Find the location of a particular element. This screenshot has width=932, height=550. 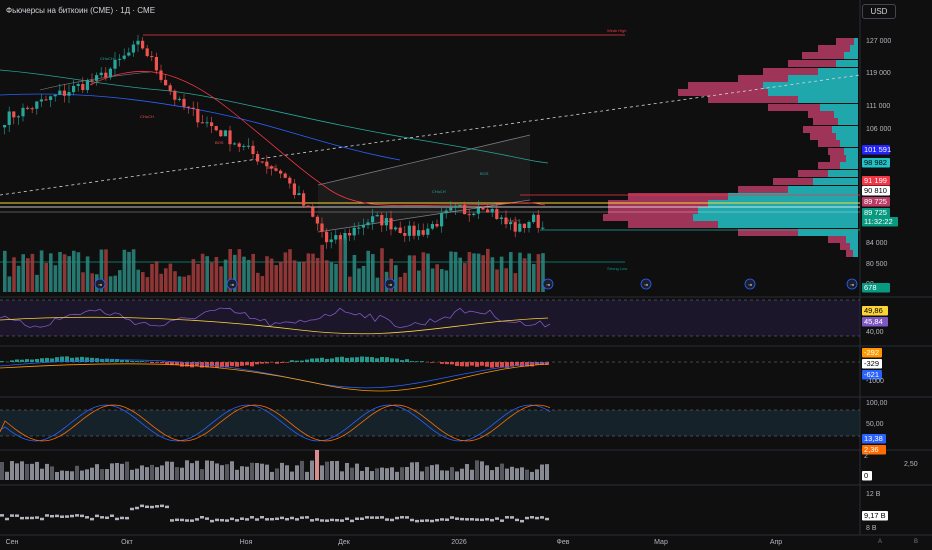

structure-label: BOS is located at coordinates (271, 167).